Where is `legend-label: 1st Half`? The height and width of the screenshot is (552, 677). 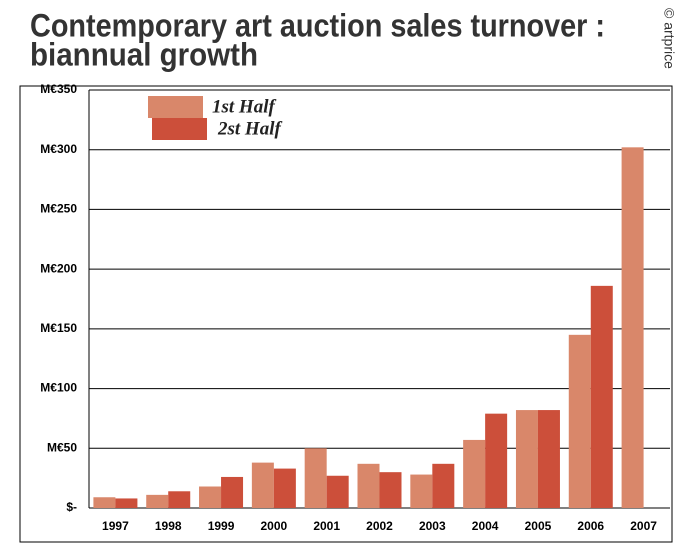 legend-label: 1st Half is located at coordinates (244, 106).